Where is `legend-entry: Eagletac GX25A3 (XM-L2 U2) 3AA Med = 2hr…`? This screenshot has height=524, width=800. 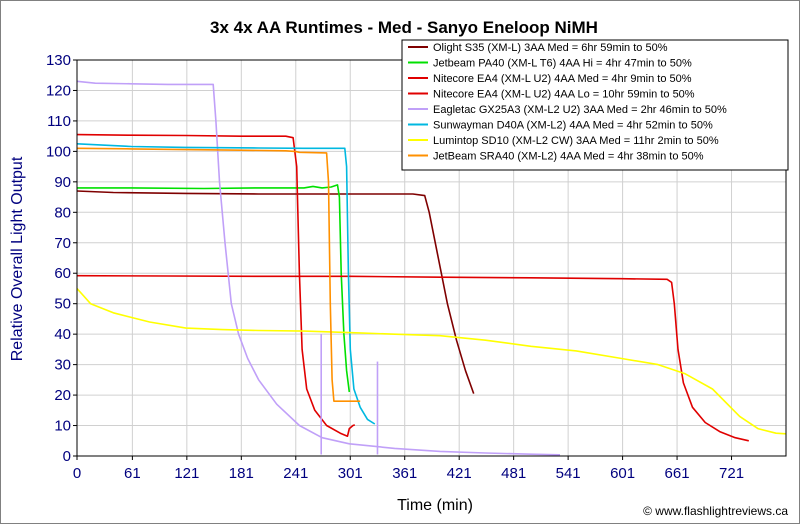 legend-entry: Eagletac GX25A3 (XM-L2 U2) 3AA Med = 2hr… is located at coordinates (580, 110).